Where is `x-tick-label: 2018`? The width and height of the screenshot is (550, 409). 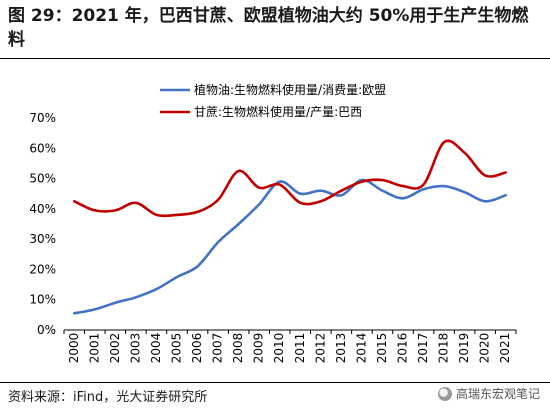
x-tick-label: 2018 is located at coordinates (444, 348).